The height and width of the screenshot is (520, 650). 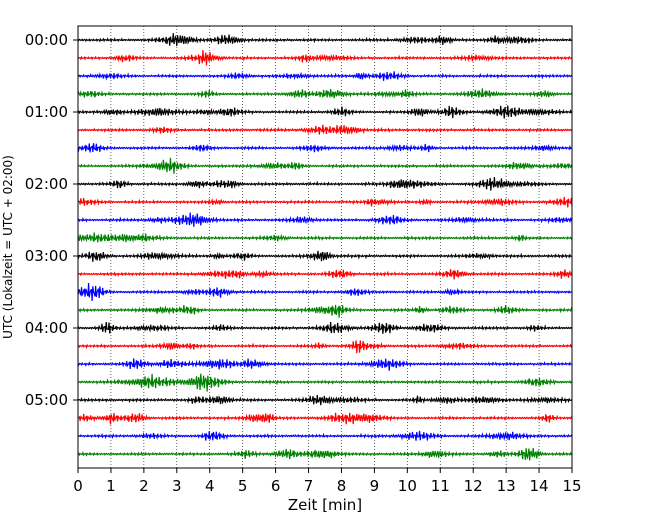 What do you see at coordinates (46, 40) in the screenshot?
I see `y-tick-label: 00:00` at bounding box center [46, 40].